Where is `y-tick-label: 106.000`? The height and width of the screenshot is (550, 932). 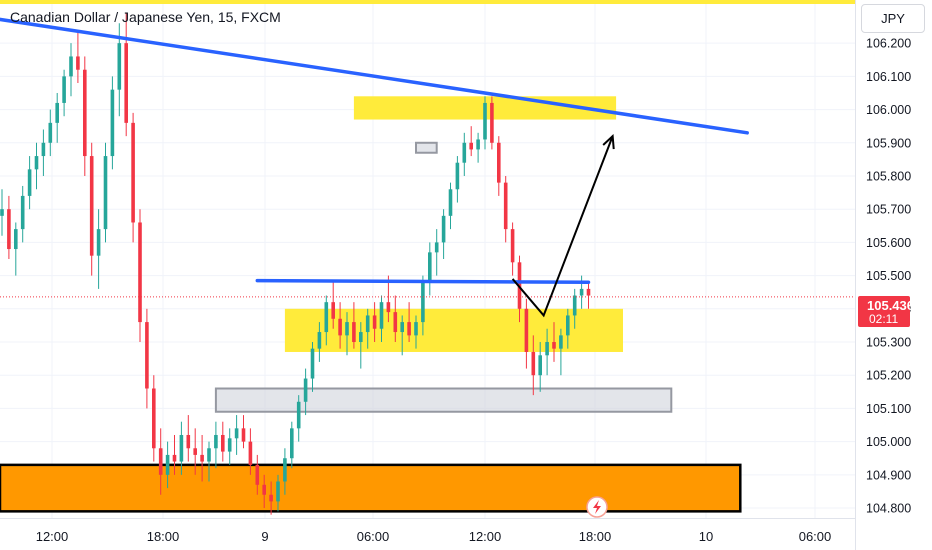
y-tick-label: 106.000 is located at coordinates (888, 110).